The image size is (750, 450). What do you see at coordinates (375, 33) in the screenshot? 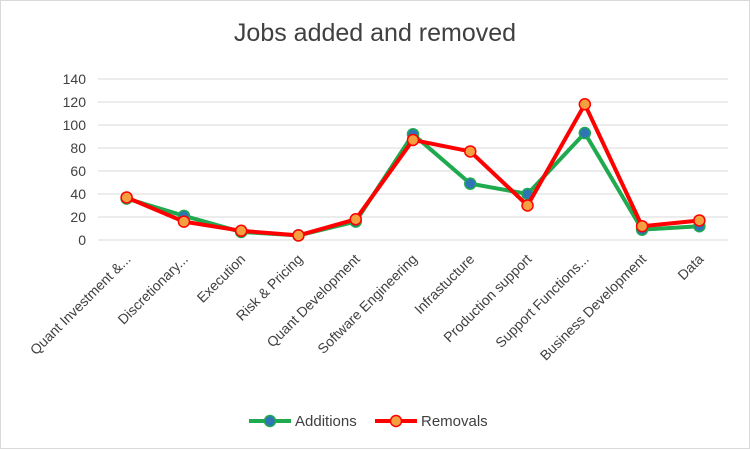
I see `chart-title: Jobs added and removed` at bounding box center [375, 33].